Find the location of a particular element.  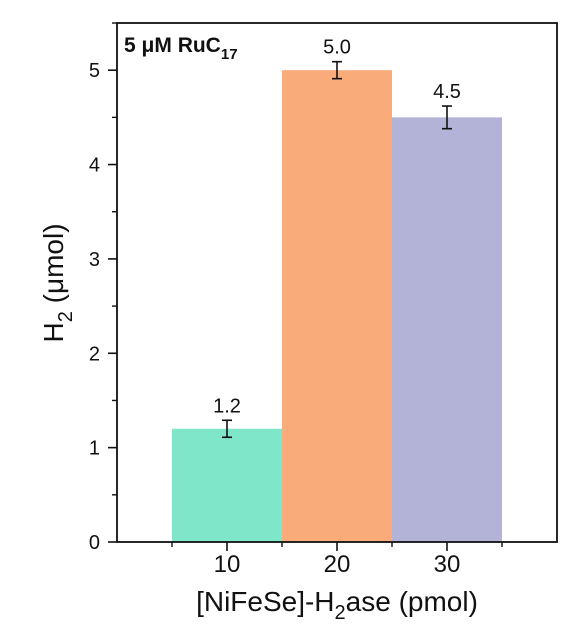

y-tick-label-3: 3 is located at coordinates (94, 260).